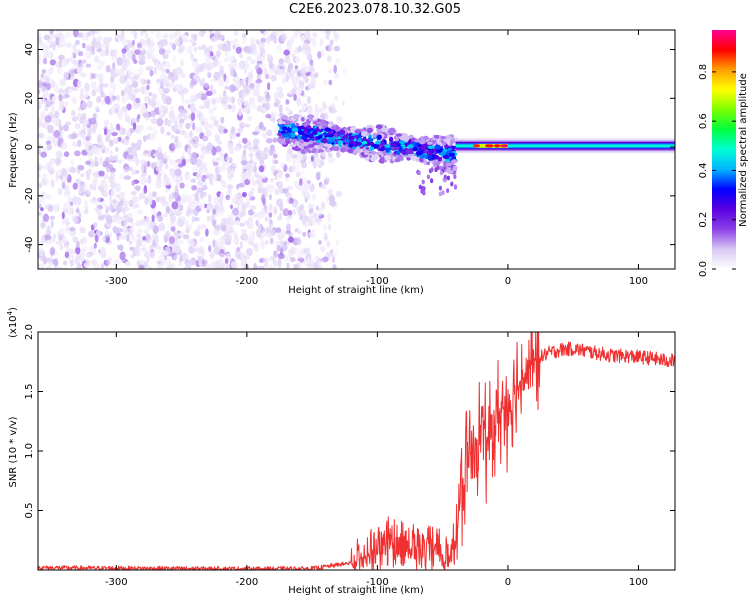  What do you see at coordinates (505, 146) in the screenshot?
I see `carrier-peak-speck` at bounding box center [505, 146].